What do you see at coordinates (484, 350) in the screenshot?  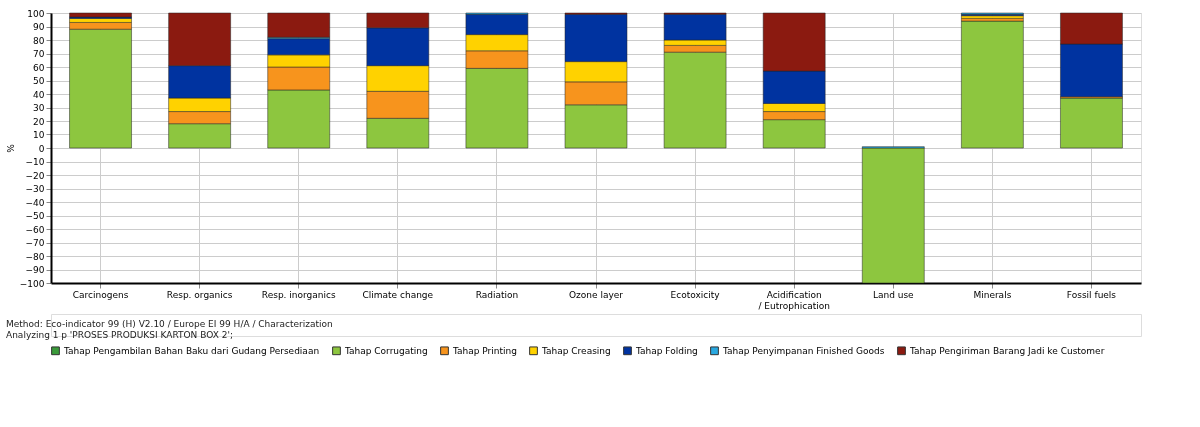 I see `legend-label: Tahap Printing` at bounding box center [484, 350].